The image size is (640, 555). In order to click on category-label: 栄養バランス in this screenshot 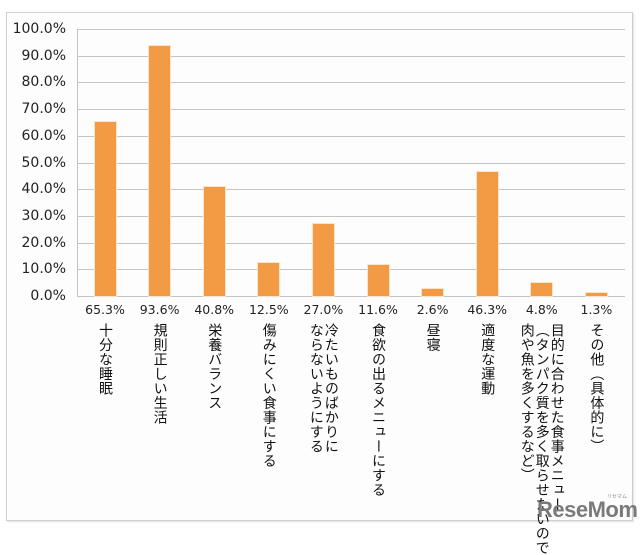, I will do `click(214, 366)`.